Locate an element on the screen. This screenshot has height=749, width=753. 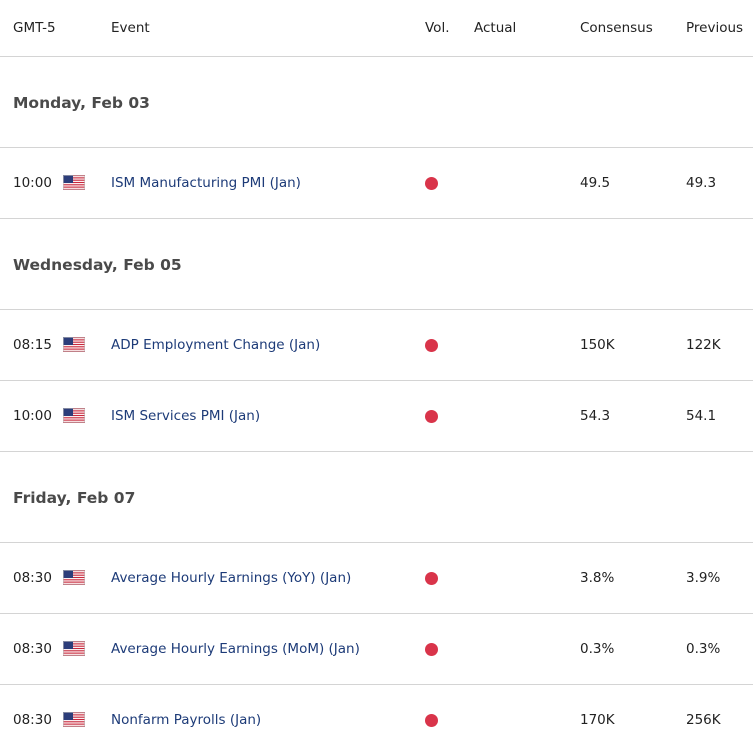
previous: 122K is located at coordinates (703, 345).